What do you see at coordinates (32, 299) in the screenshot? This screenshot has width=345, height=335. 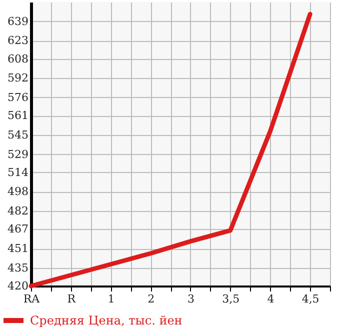 I see `x-tick-label: RA` at bounding box center [32, 299].